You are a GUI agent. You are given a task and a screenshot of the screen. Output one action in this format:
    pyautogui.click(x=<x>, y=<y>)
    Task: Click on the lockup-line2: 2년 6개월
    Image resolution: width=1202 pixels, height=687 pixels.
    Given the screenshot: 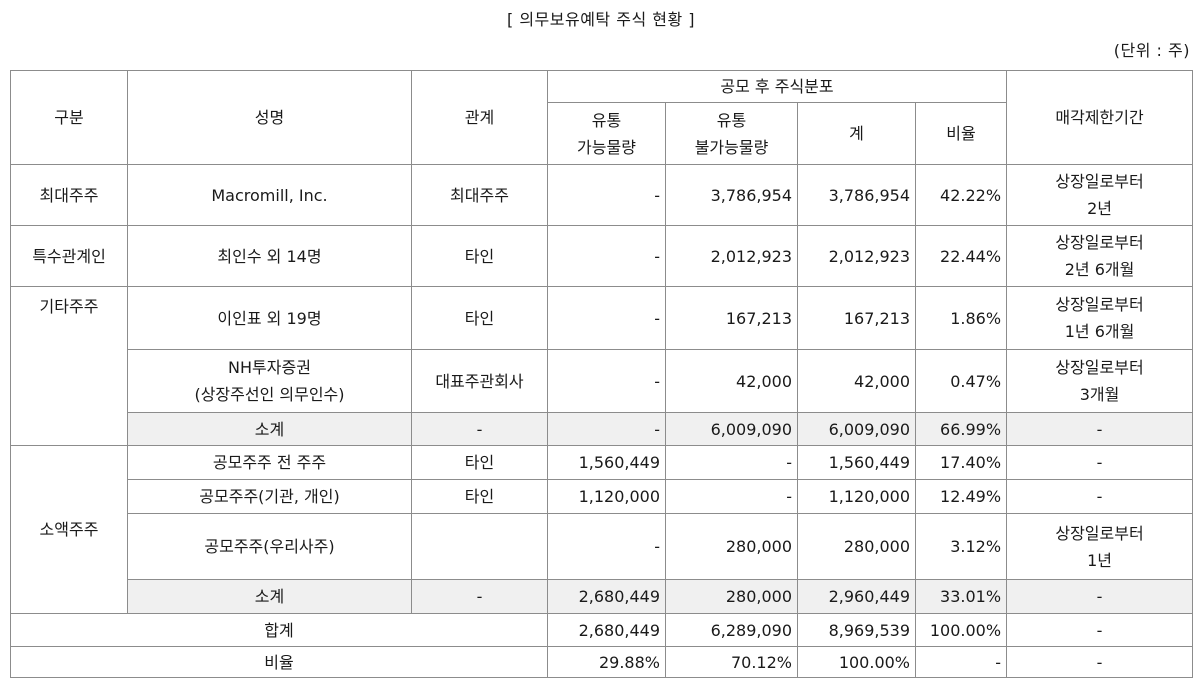 What is the action you would take?
    pyautogui.click(x=1099, y=269)
    